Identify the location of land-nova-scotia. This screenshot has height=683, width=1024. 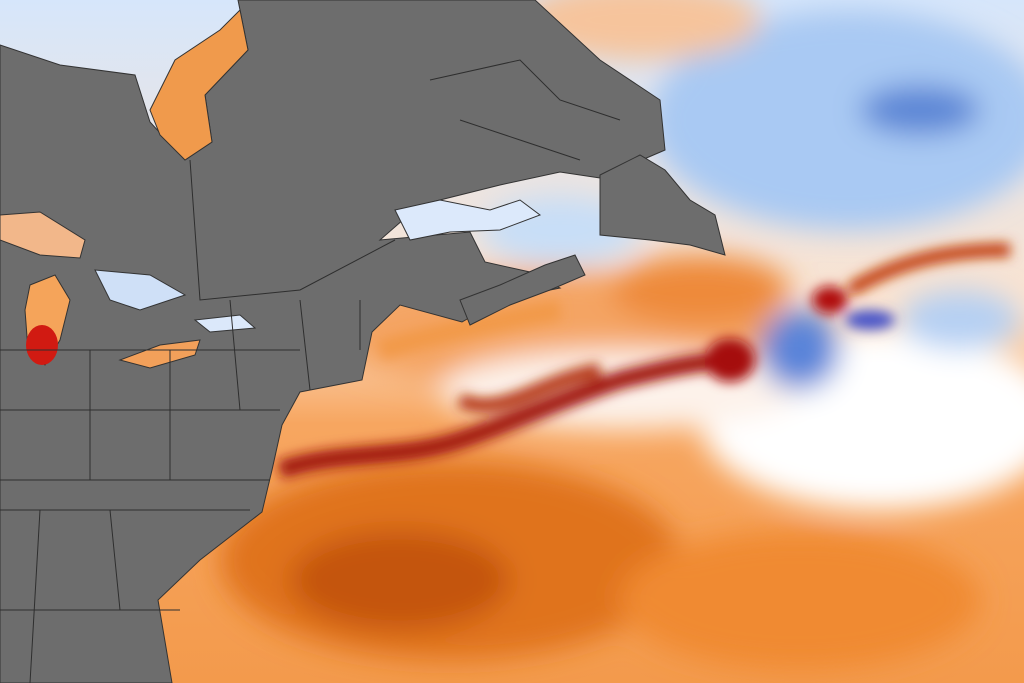
(522, 290).